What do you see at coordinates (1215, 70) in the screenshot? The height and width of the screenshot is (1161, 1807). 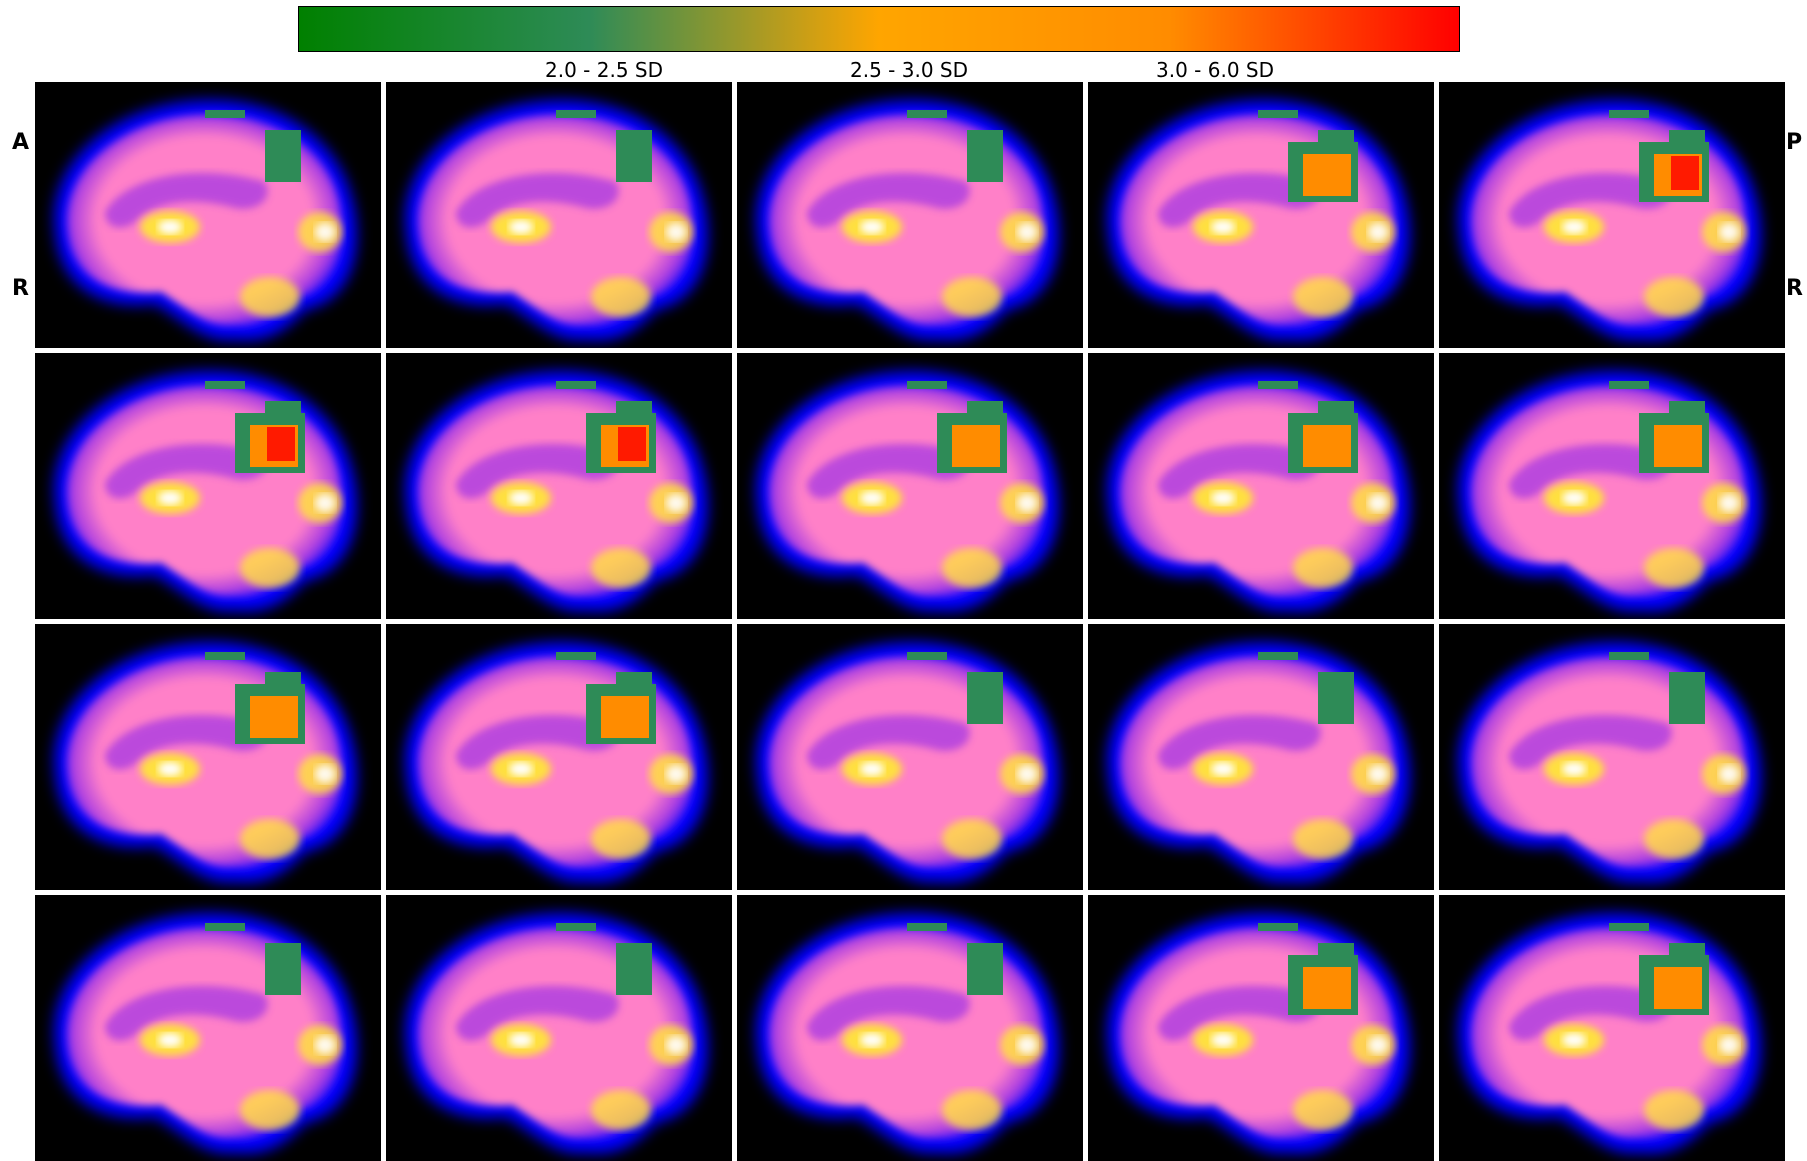 I see `colorbar-label-high: 3.0 - 6.0 SD` at bounding box center [1215, 70].